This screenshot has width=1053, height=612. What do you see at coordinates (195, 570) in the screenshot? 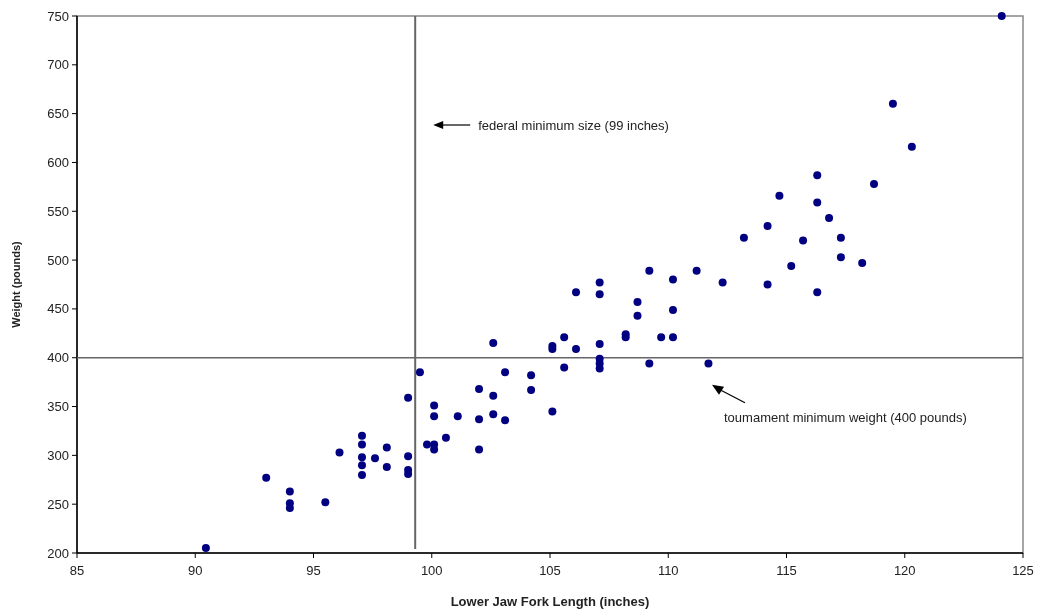
I see `x-tick-label: 90` at bounding box center [195, 570].